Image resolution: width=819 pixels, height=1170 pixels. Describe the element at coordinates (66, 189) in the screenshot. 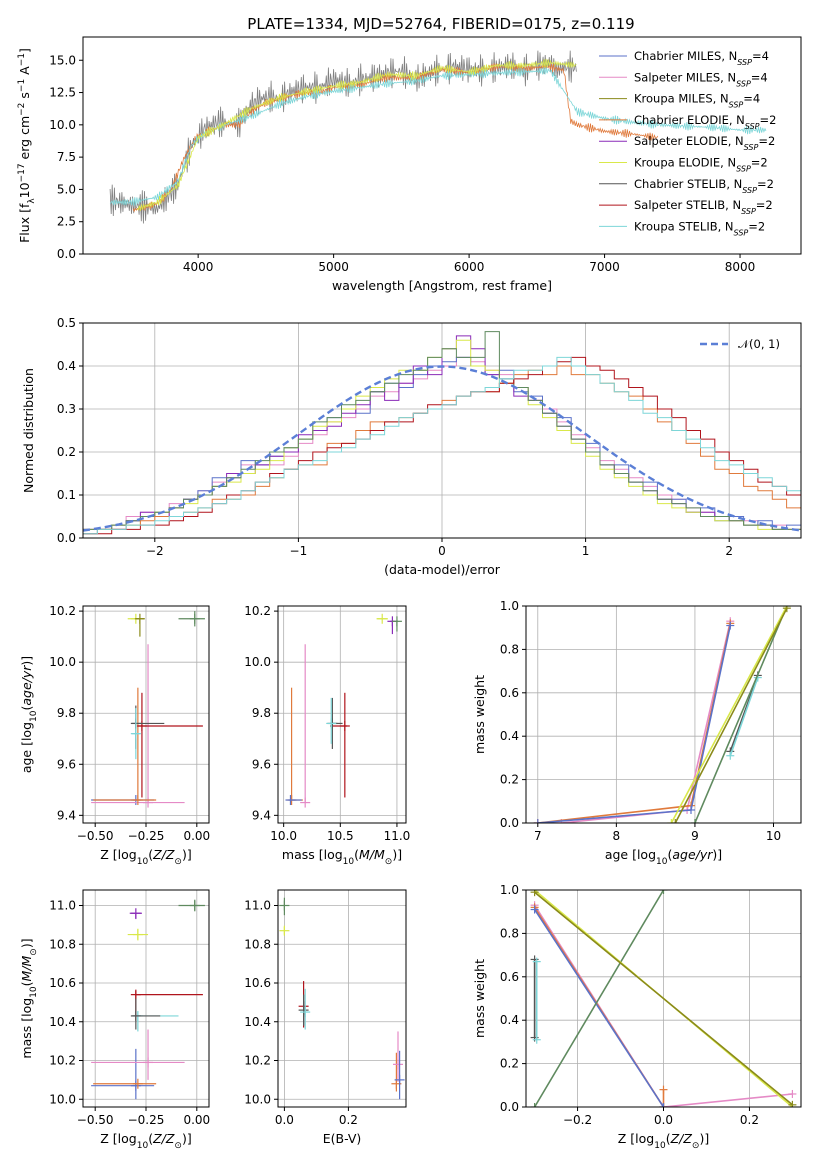

I see `y-tick-label: 5.0` at that location.